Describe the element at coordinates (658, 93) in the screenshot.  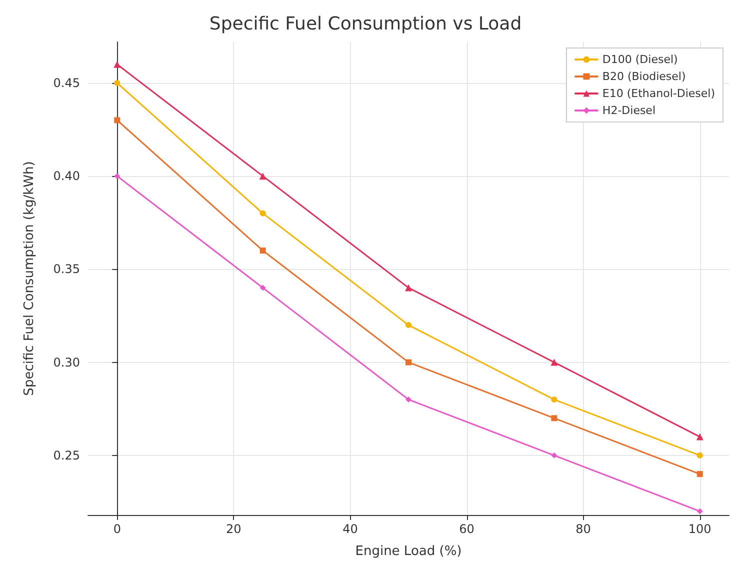
I see `legend-label: E10 (Ethanol-Diesel)` at that location.